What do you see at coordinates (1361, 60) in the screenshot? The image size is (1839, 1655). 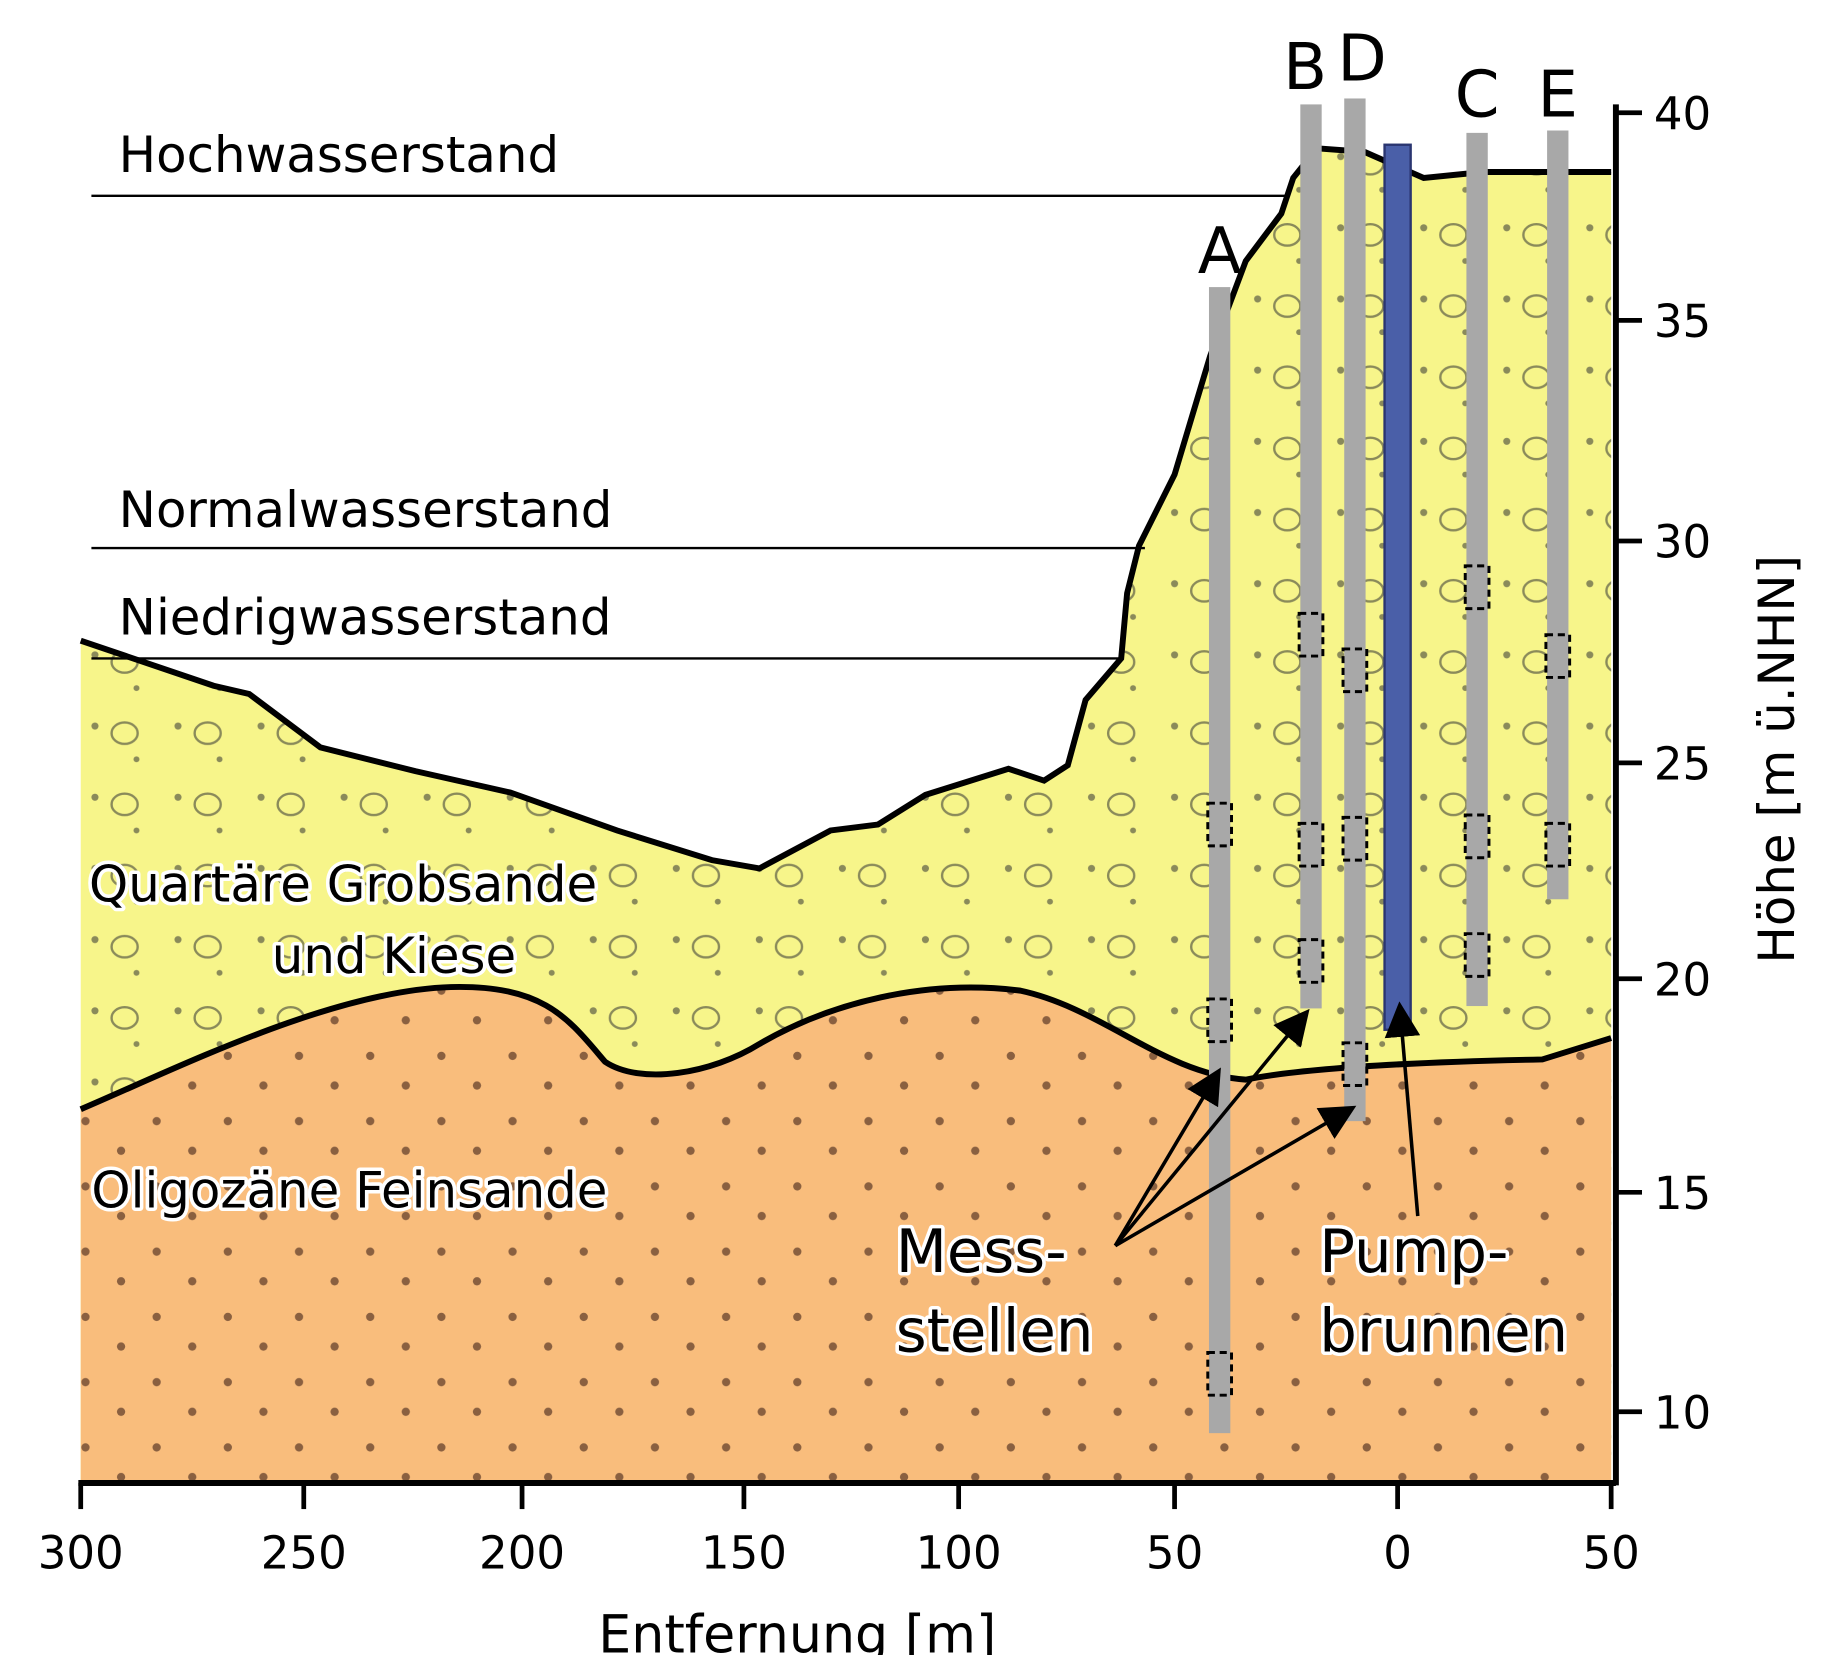 I see `well-label: D` at bounding box center [1361, 60].